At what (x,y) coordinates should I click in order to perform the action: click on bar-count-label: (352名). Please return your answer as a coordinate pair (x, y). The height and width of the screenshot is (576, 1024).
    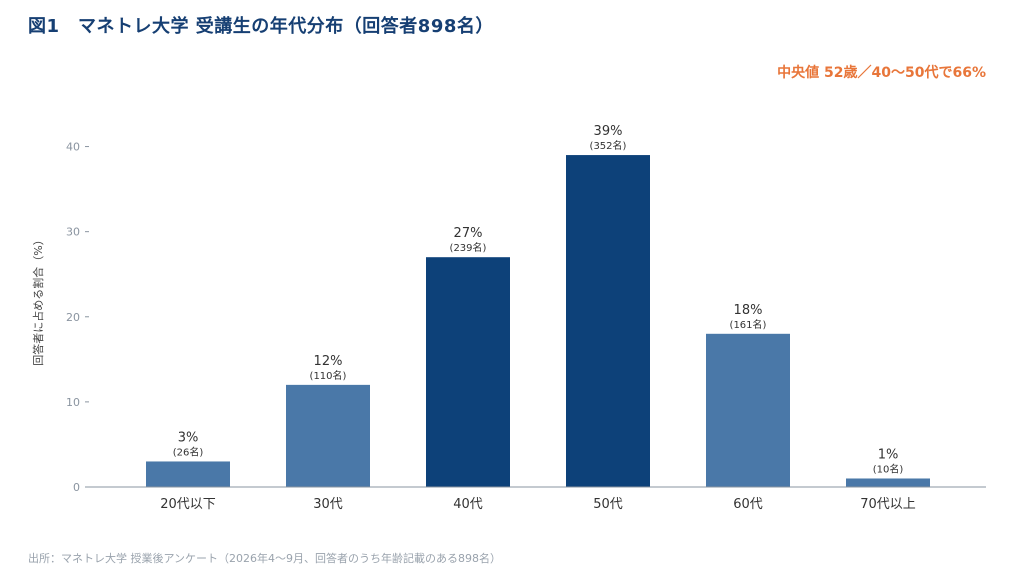
    Looking at the image, I should click on (608, 145).